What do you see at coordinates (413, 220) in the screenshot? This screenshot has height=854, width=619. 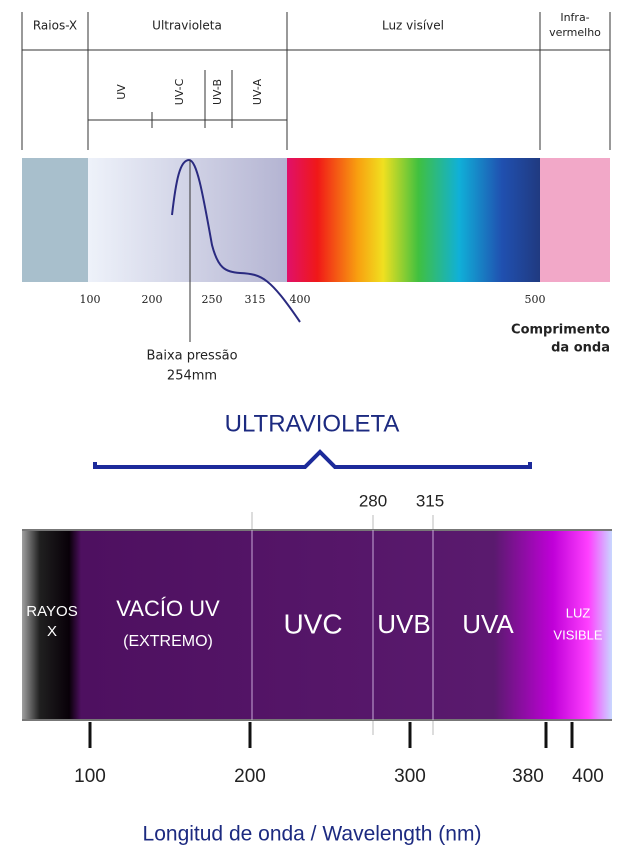 I see `visible-band` at bounding box center [413, 220].